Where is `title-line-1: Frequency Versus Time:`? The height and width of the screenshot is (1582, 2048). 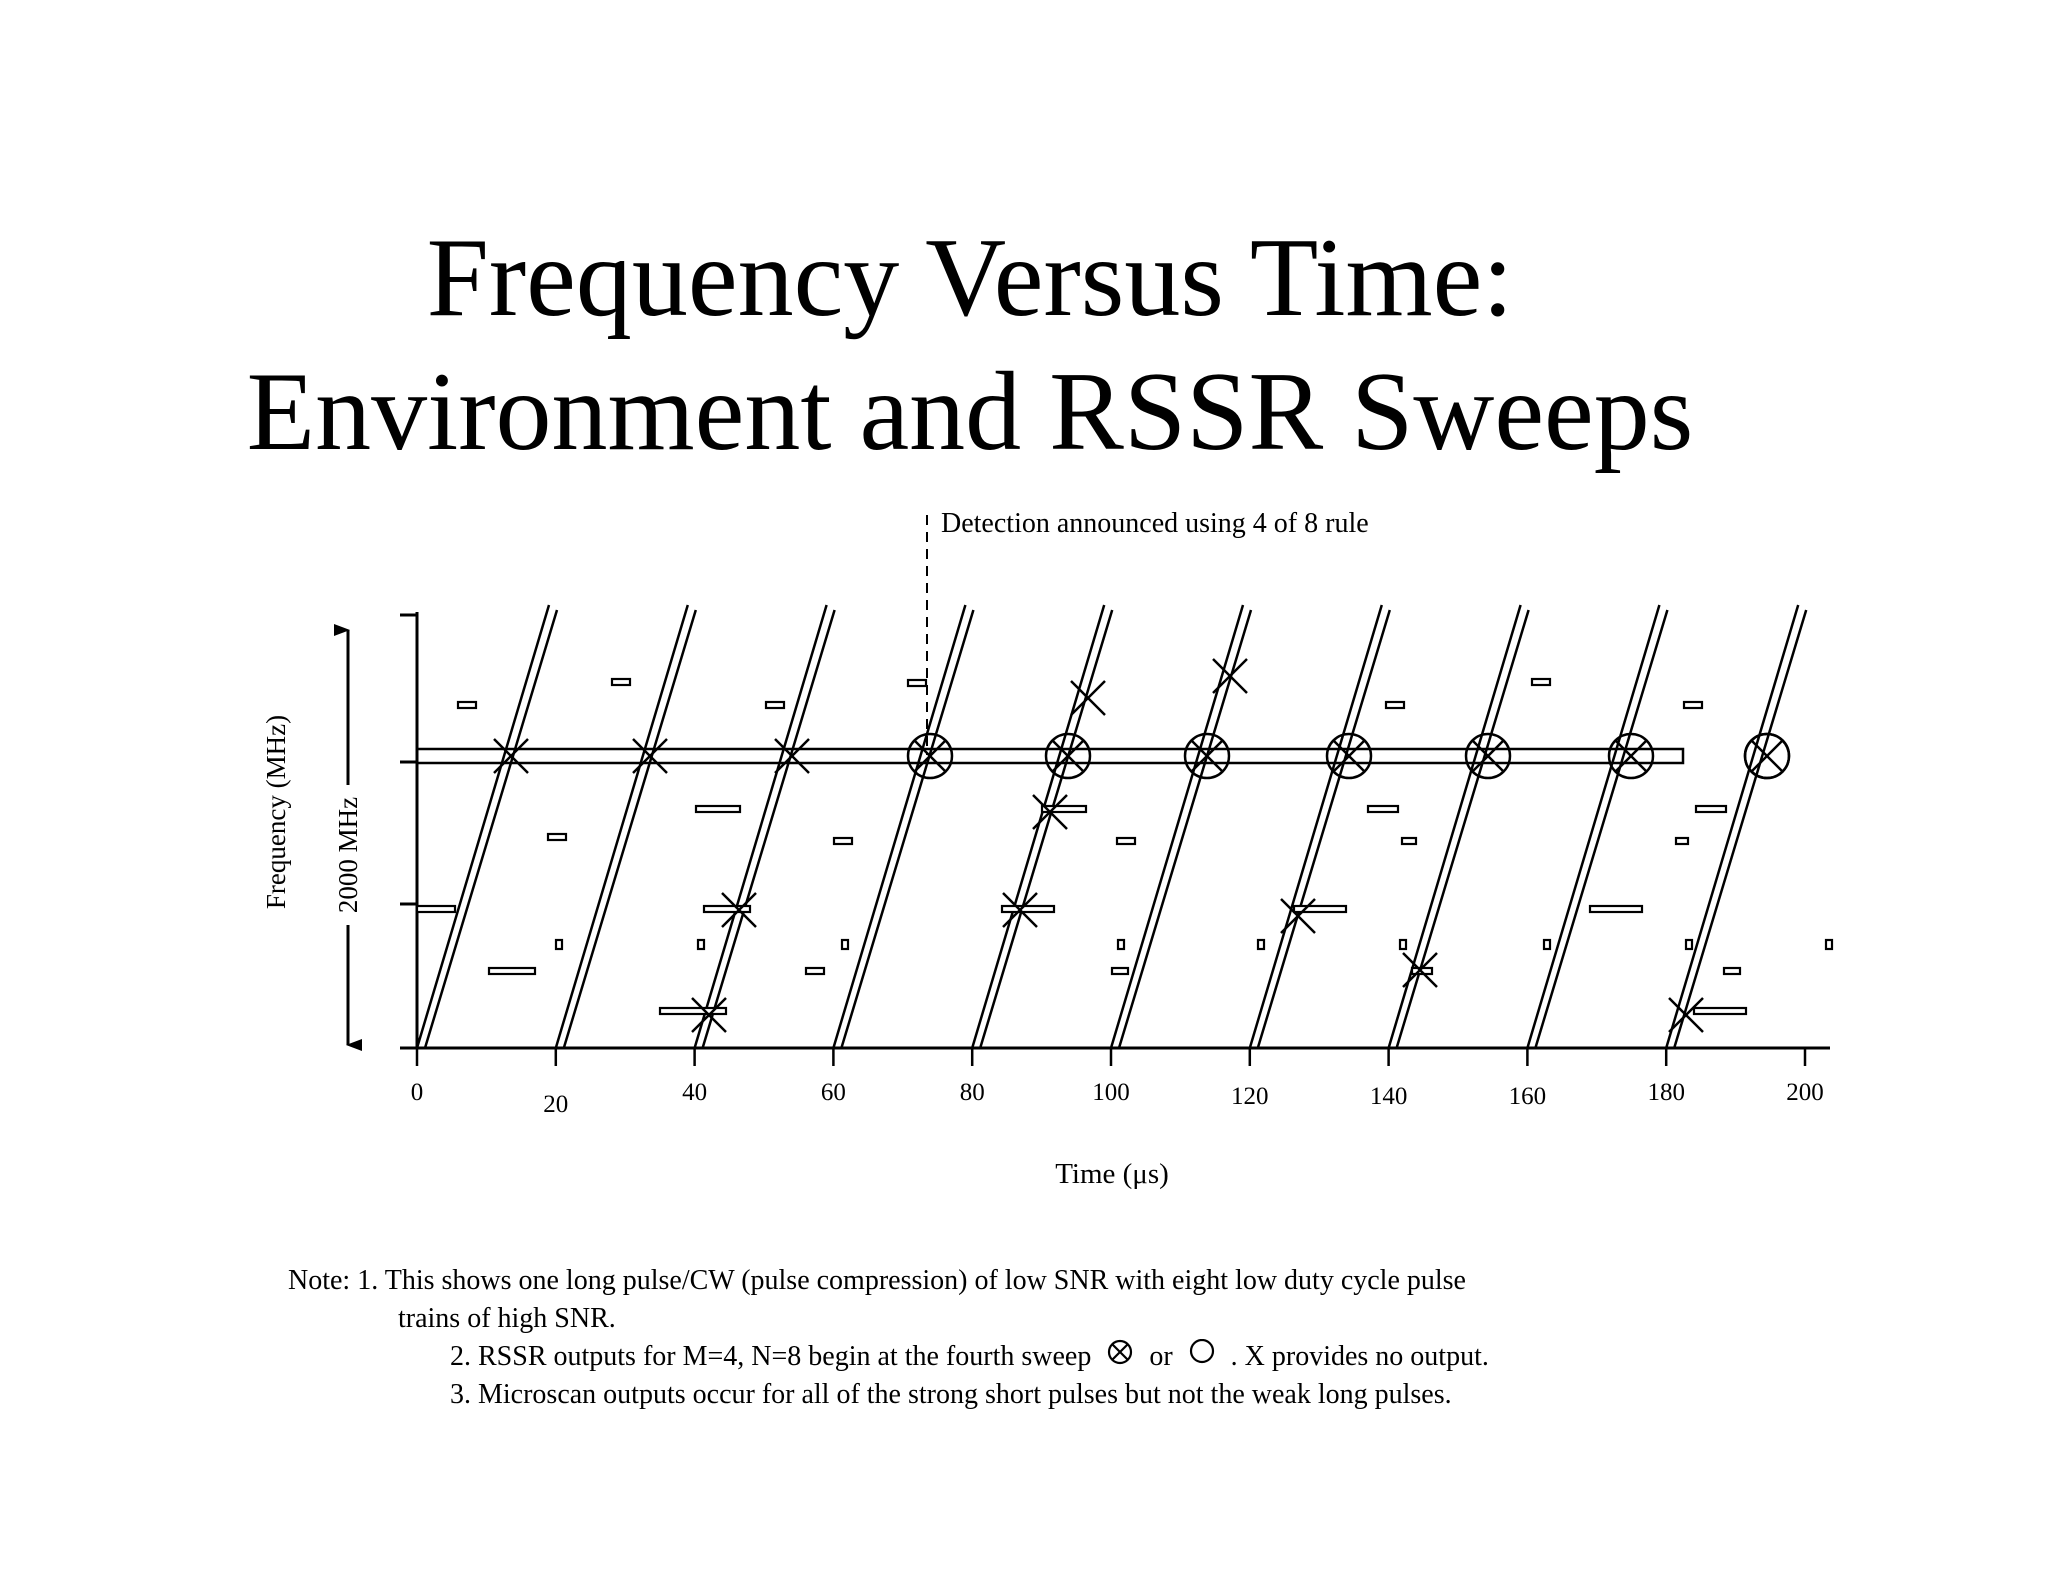
title-line-1: Frequency Versus Time: is located at coordinates (970, 278).